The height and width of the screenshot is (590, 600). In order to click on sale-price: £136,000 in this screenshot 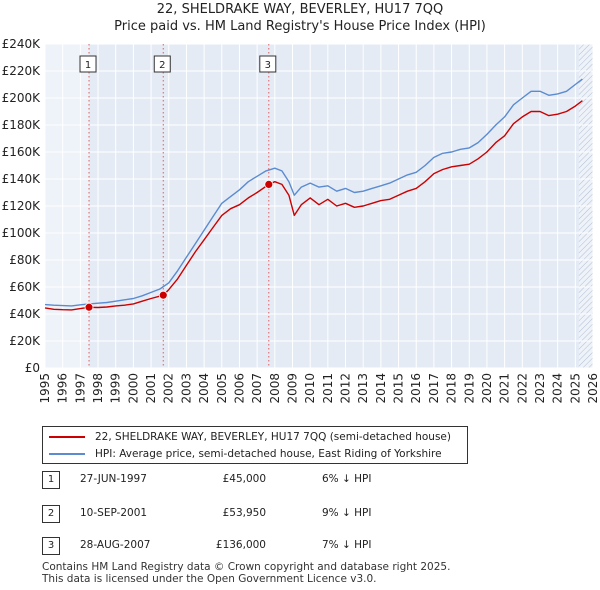, I will do `click(240, 545)`.